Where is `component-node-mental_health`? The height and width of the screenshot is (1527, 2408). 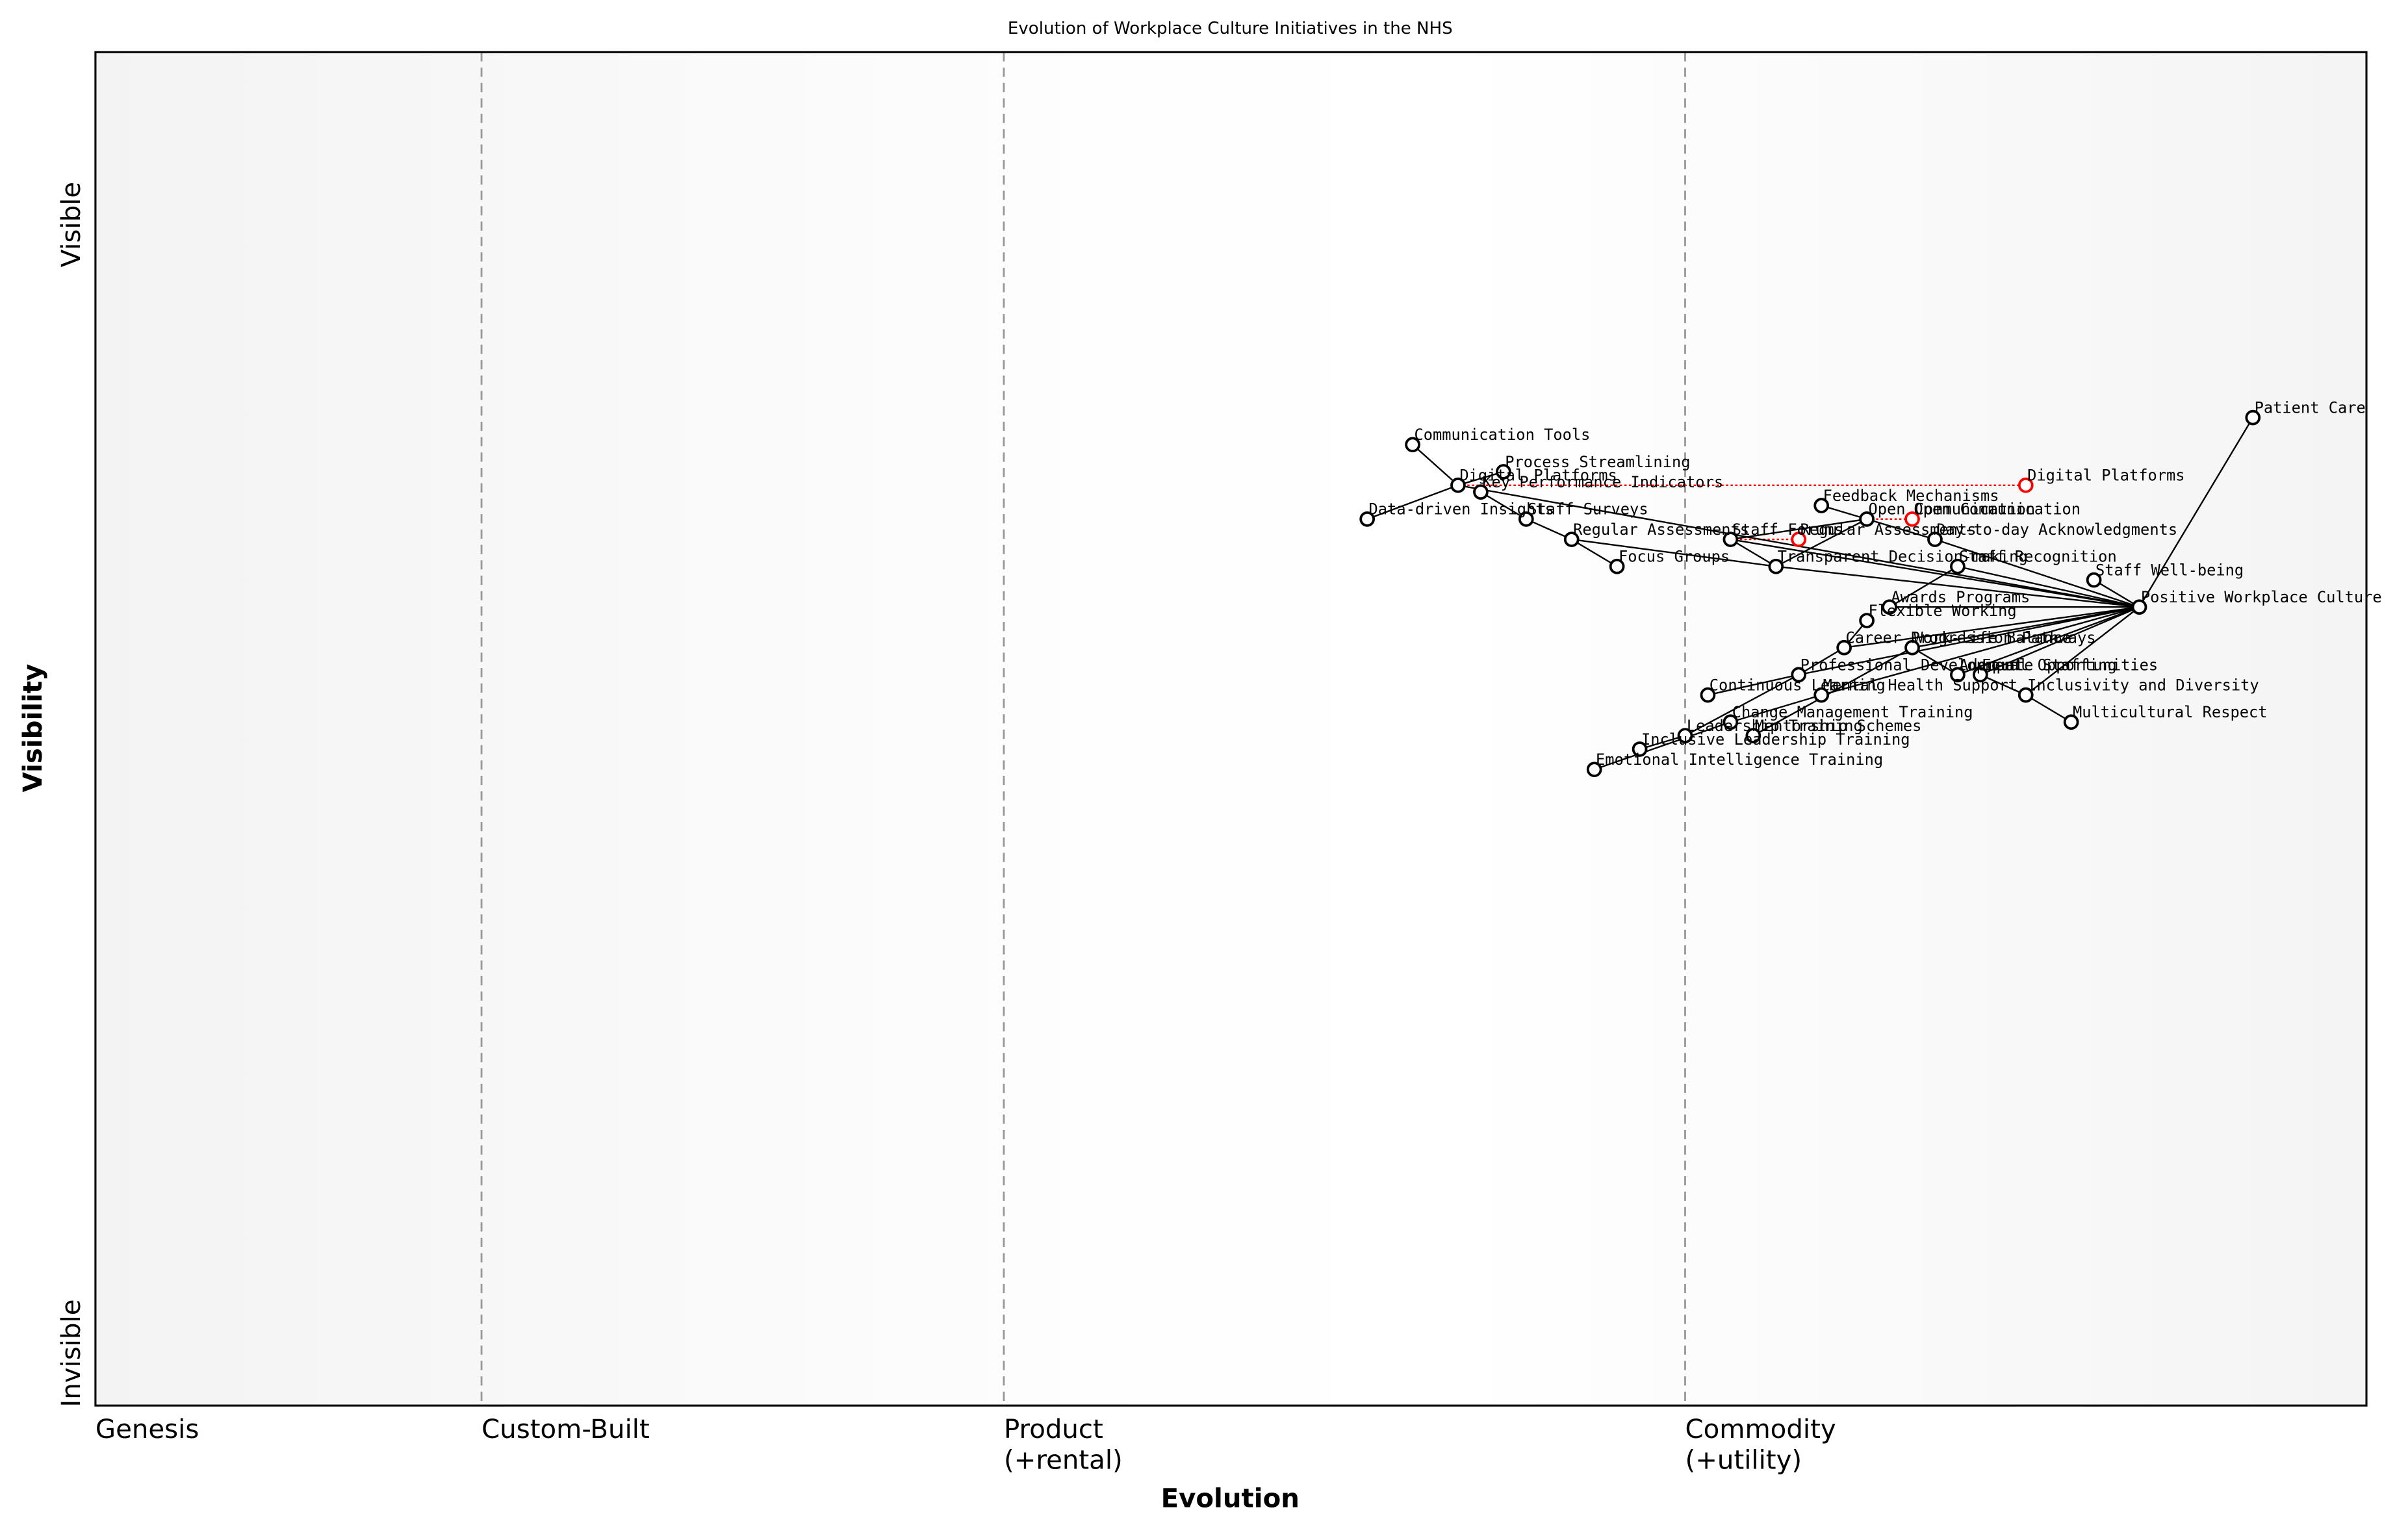
component-node-mental_health is located at coordinates (1821, 695).